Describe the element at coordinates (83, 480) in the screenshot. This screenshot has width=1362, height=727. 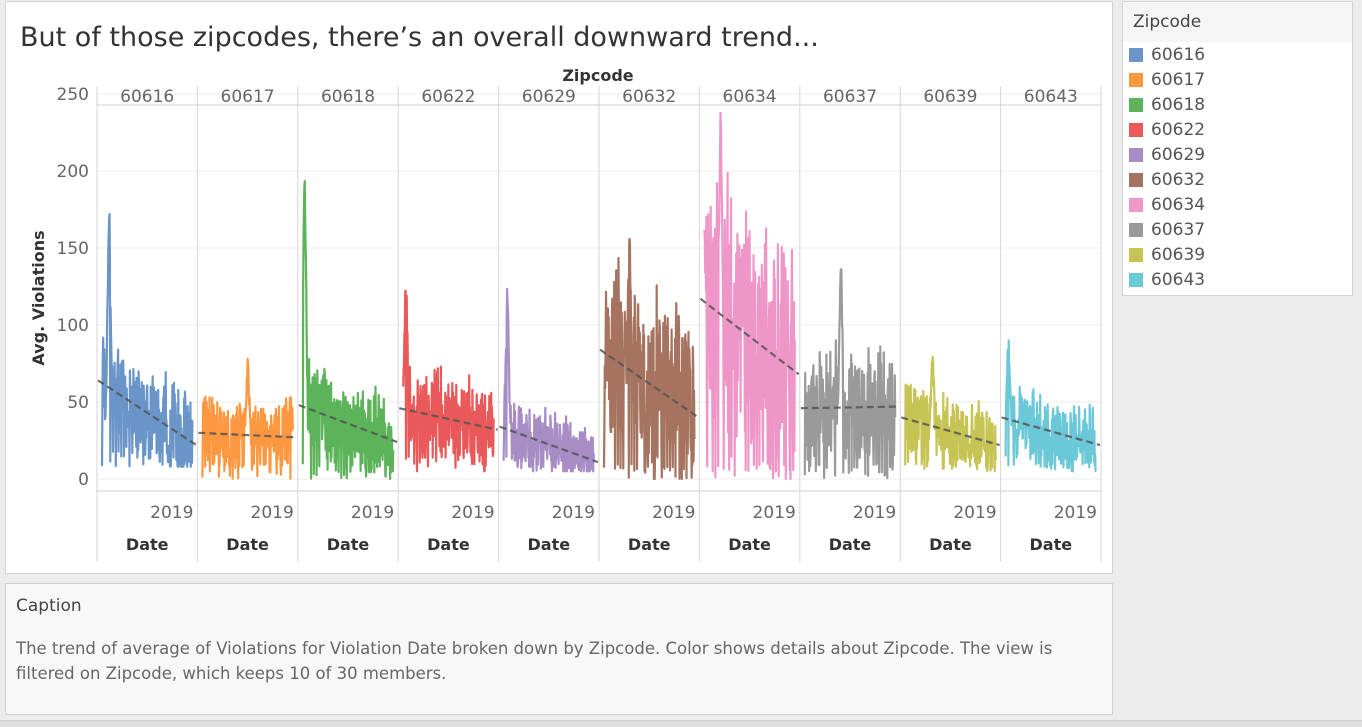
I see `y-tick-label: 0` at that location.